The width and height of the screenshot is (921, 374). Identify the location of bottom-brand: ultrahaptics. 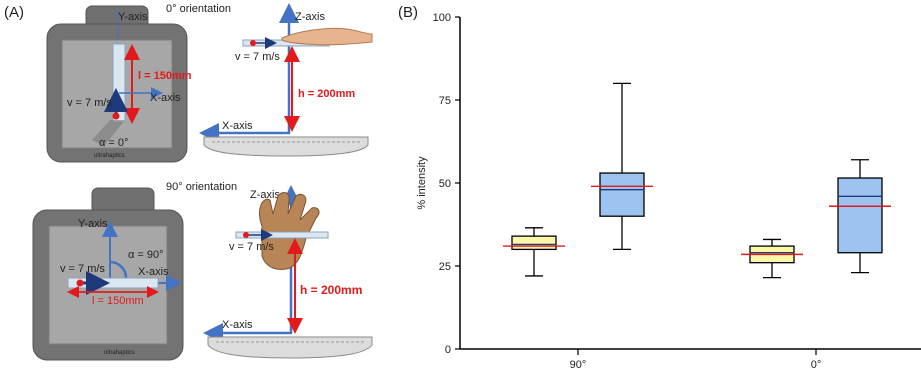
(119, 353).